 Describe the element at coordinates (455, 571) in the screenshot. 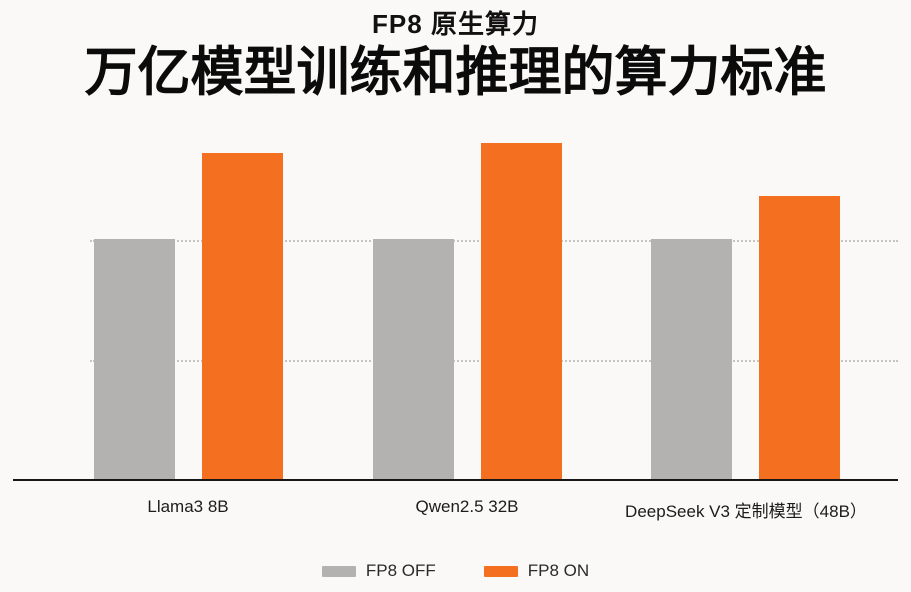

I see `legend: FP8 OFF FP8 ON` at that location.